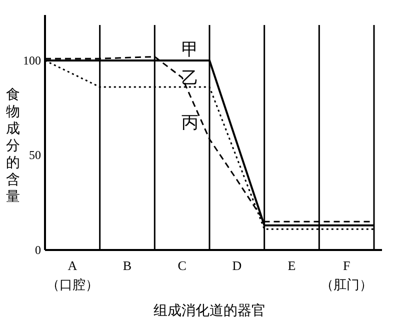 The image size is (401, 329). Describe the element at coordinates (190, 78) in the screenshot. I see `series-label: 乙` at that location.